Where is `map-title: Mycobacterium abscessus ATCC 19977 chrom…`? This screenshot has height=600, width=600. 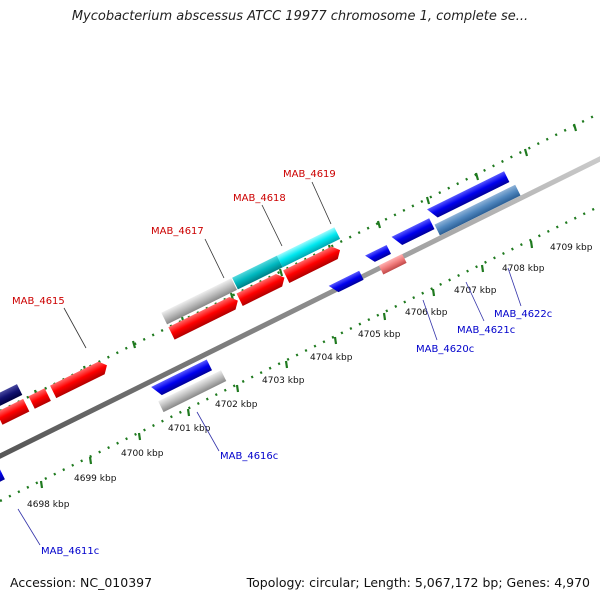
map-title: Mycobacterium abscessus ATCC 19977 chrom… is located at coordinates (300, 16).